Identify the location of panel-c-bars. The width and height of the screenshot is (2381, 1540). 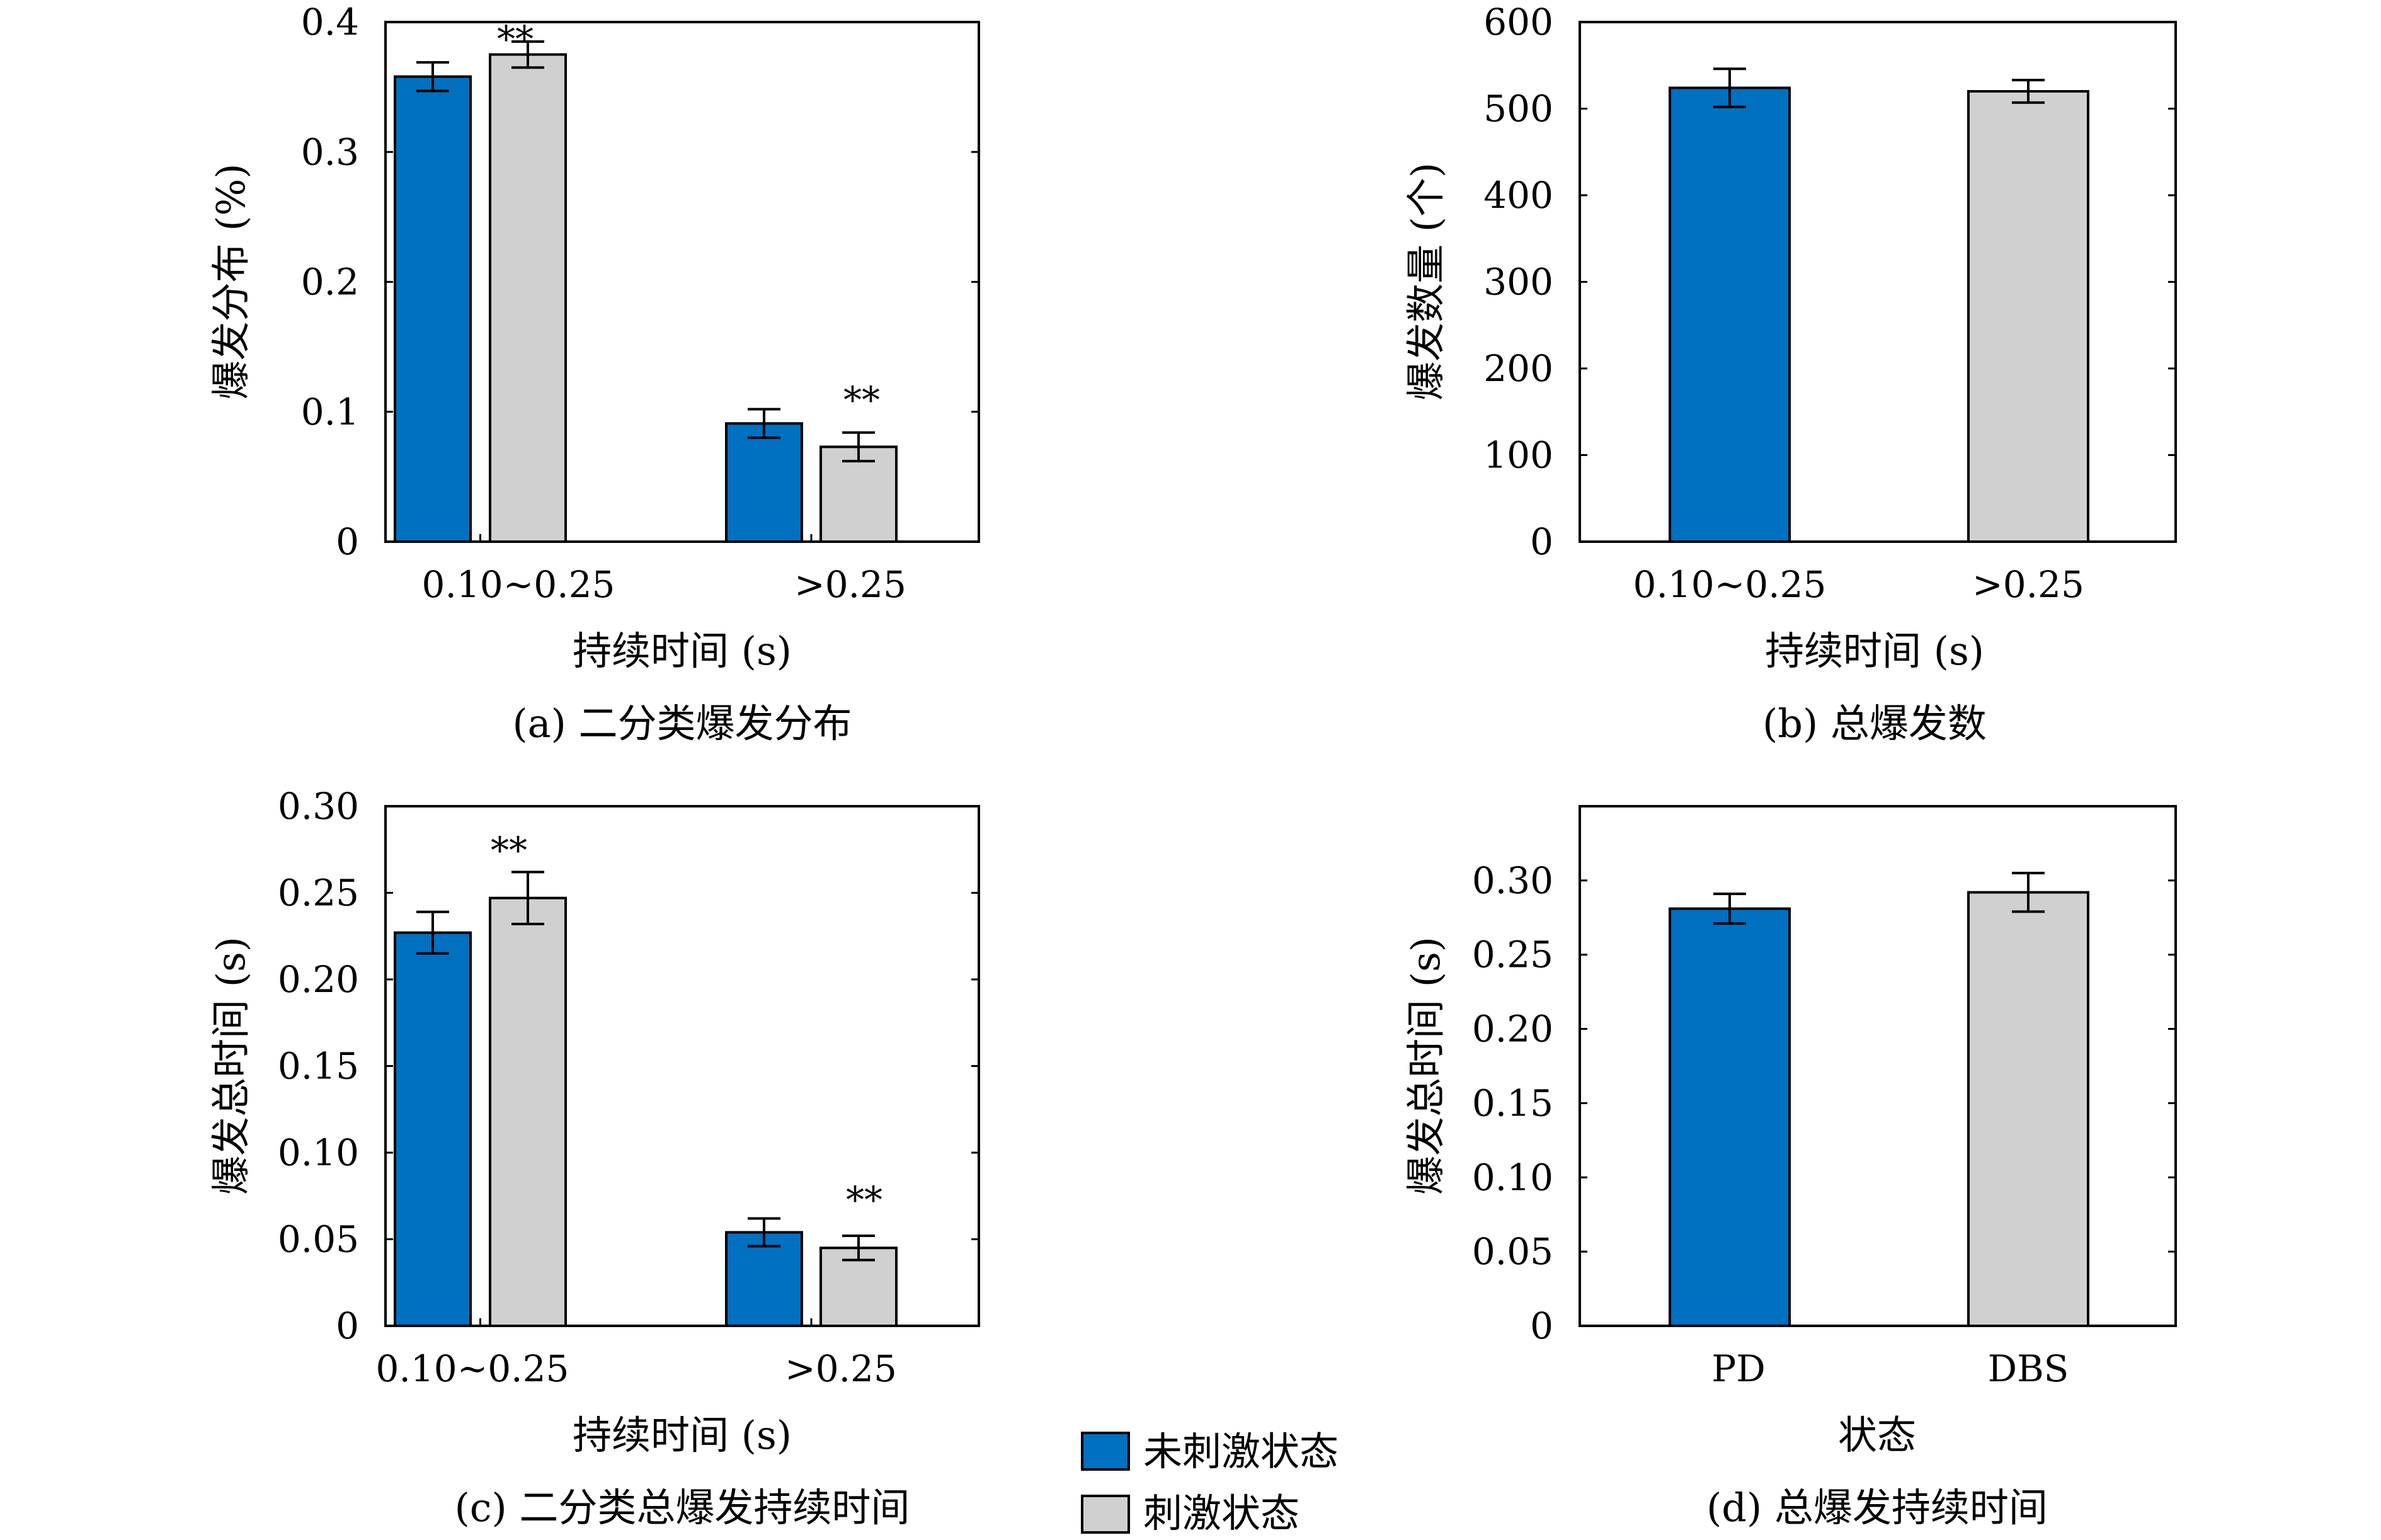
(646, 1098).